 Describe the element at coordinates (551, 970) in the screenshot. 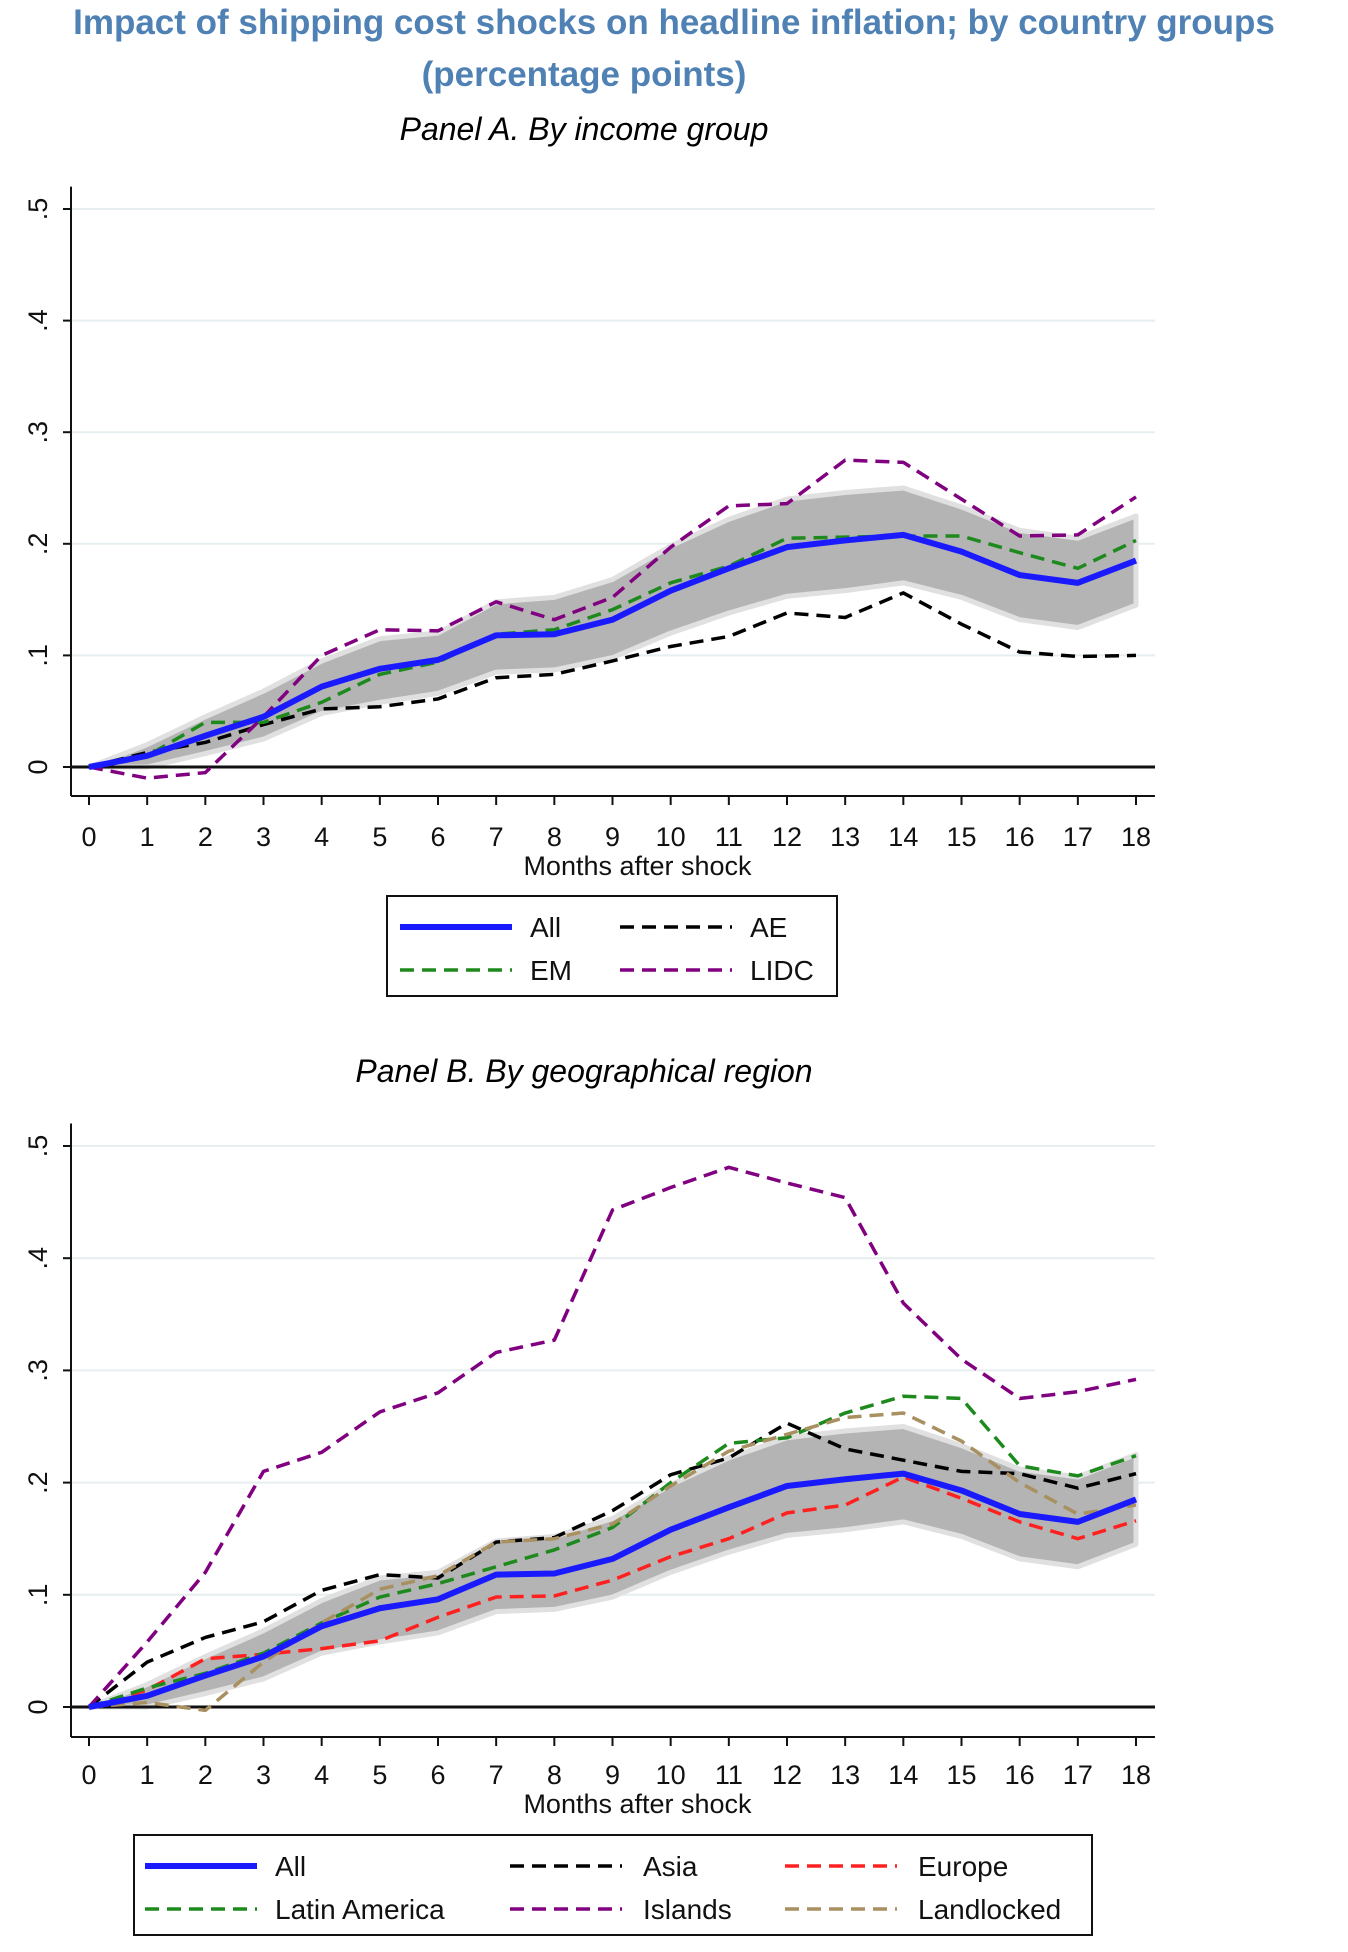

I see `legend-label: EM` at that location.